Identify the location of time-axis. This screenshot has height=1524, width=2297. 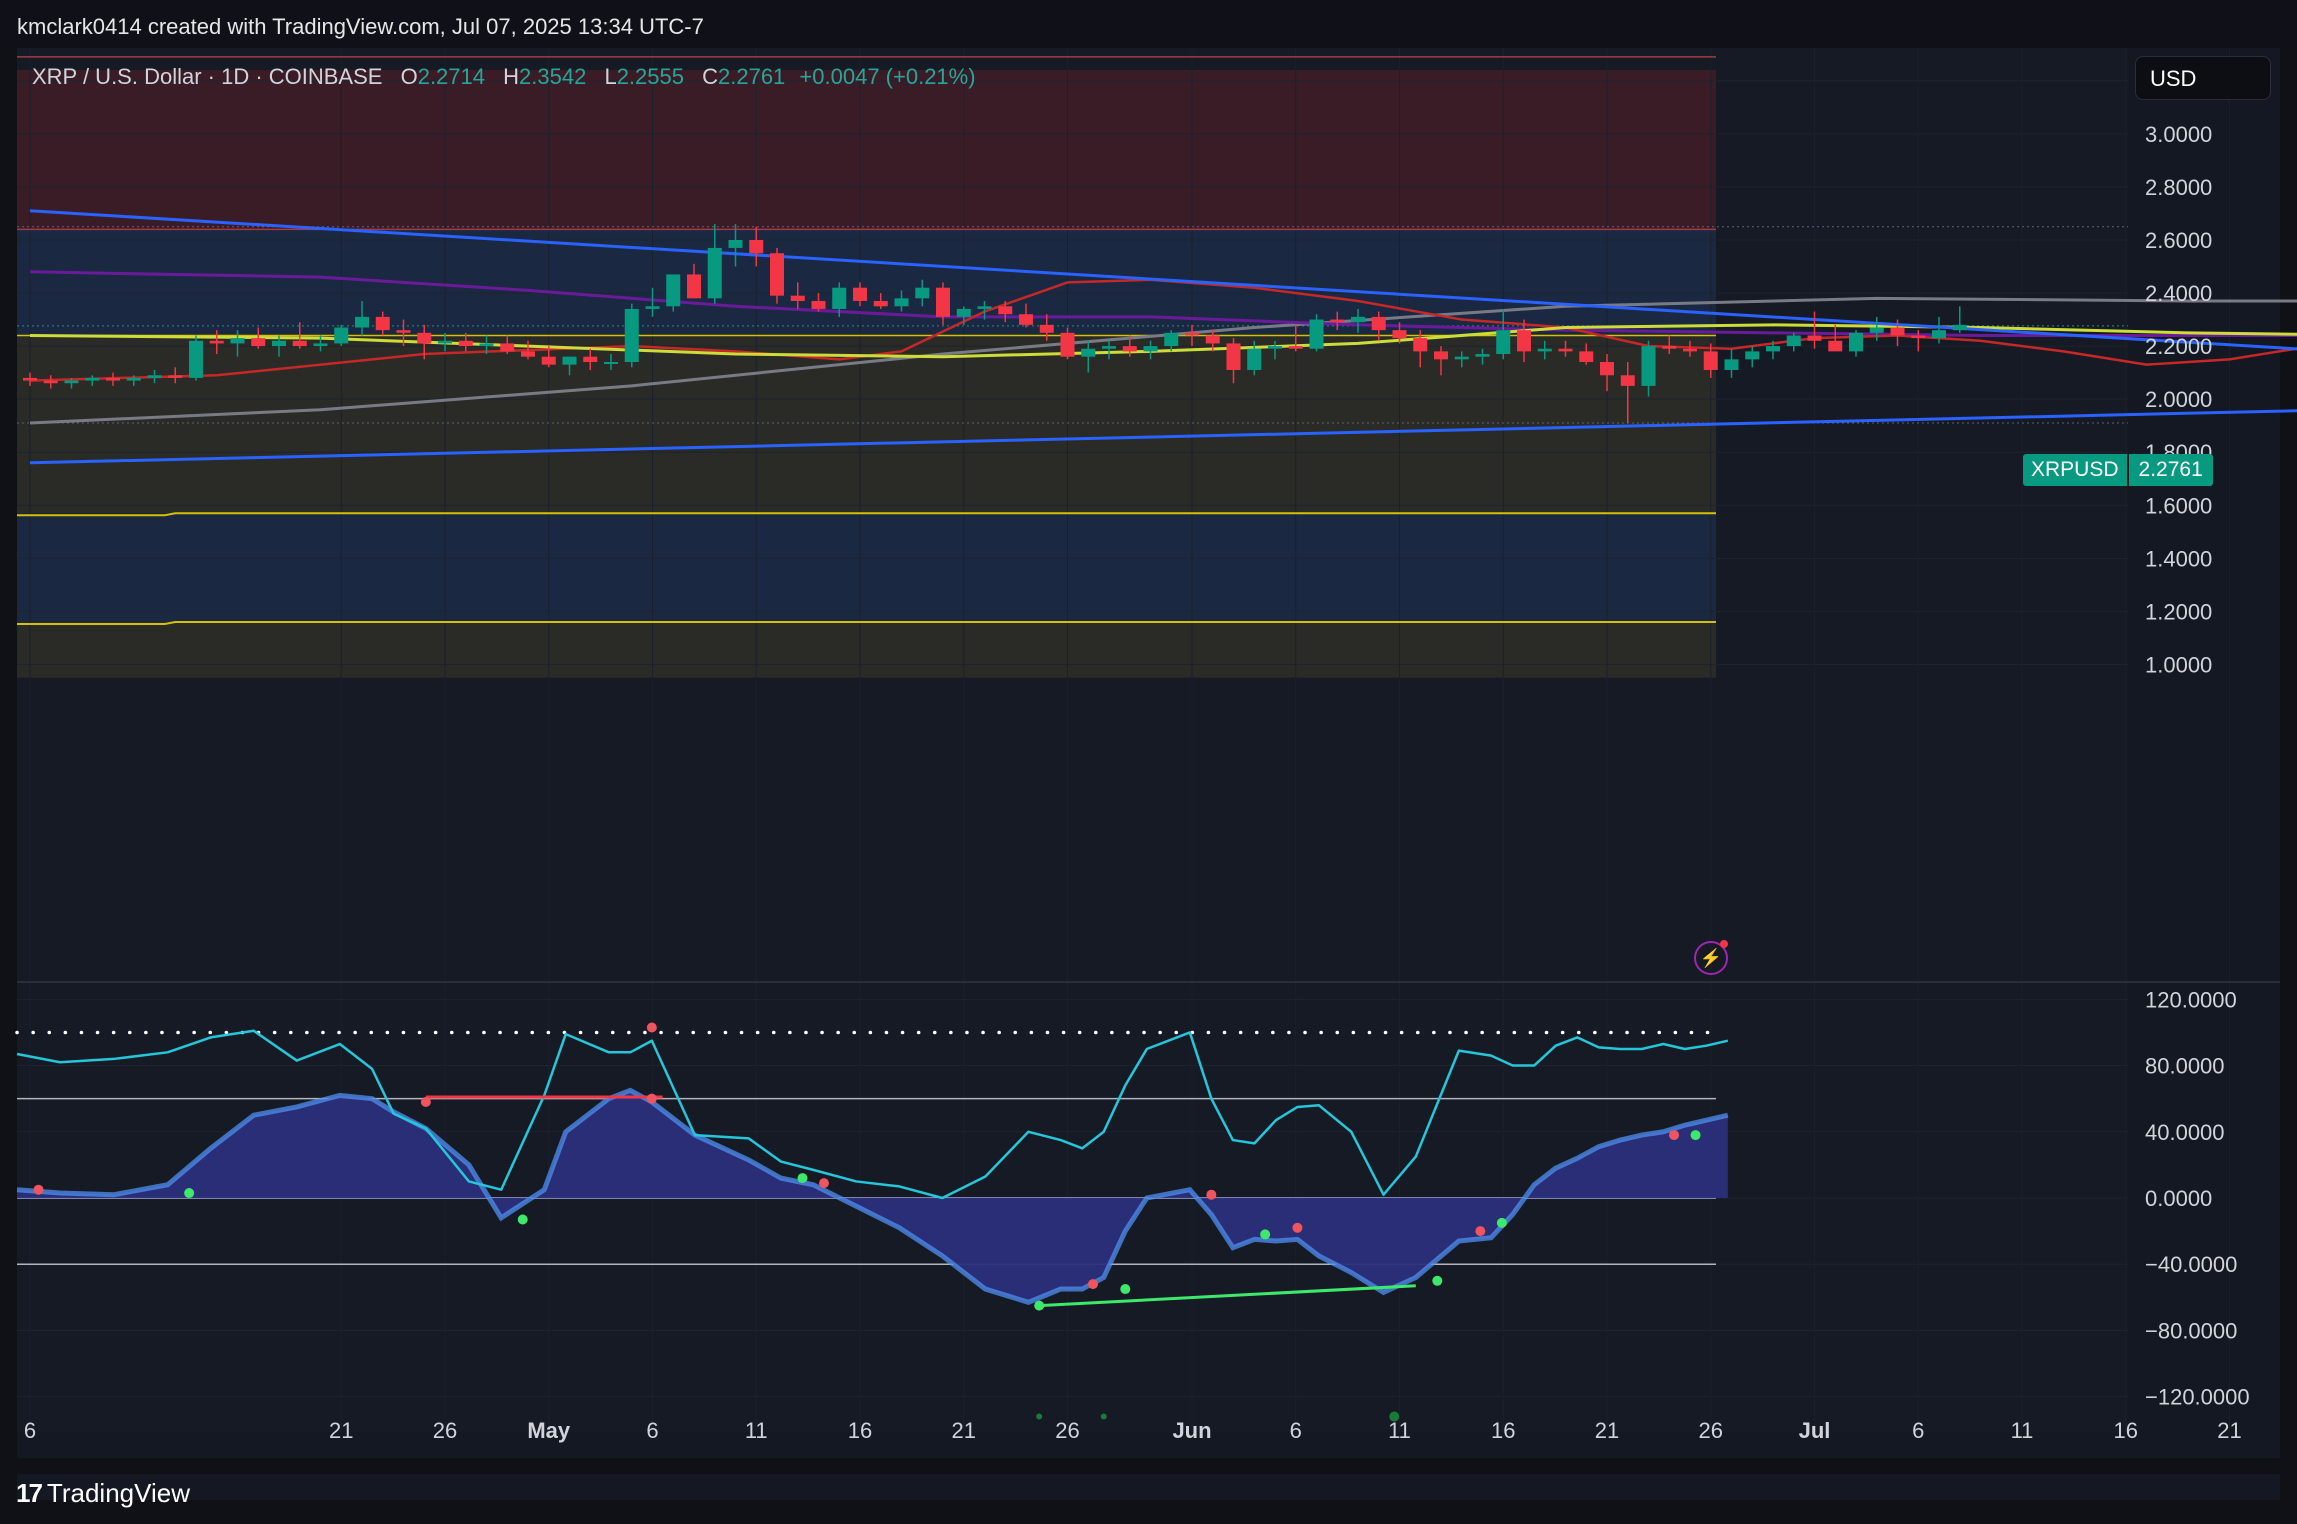
(1148, 1487).